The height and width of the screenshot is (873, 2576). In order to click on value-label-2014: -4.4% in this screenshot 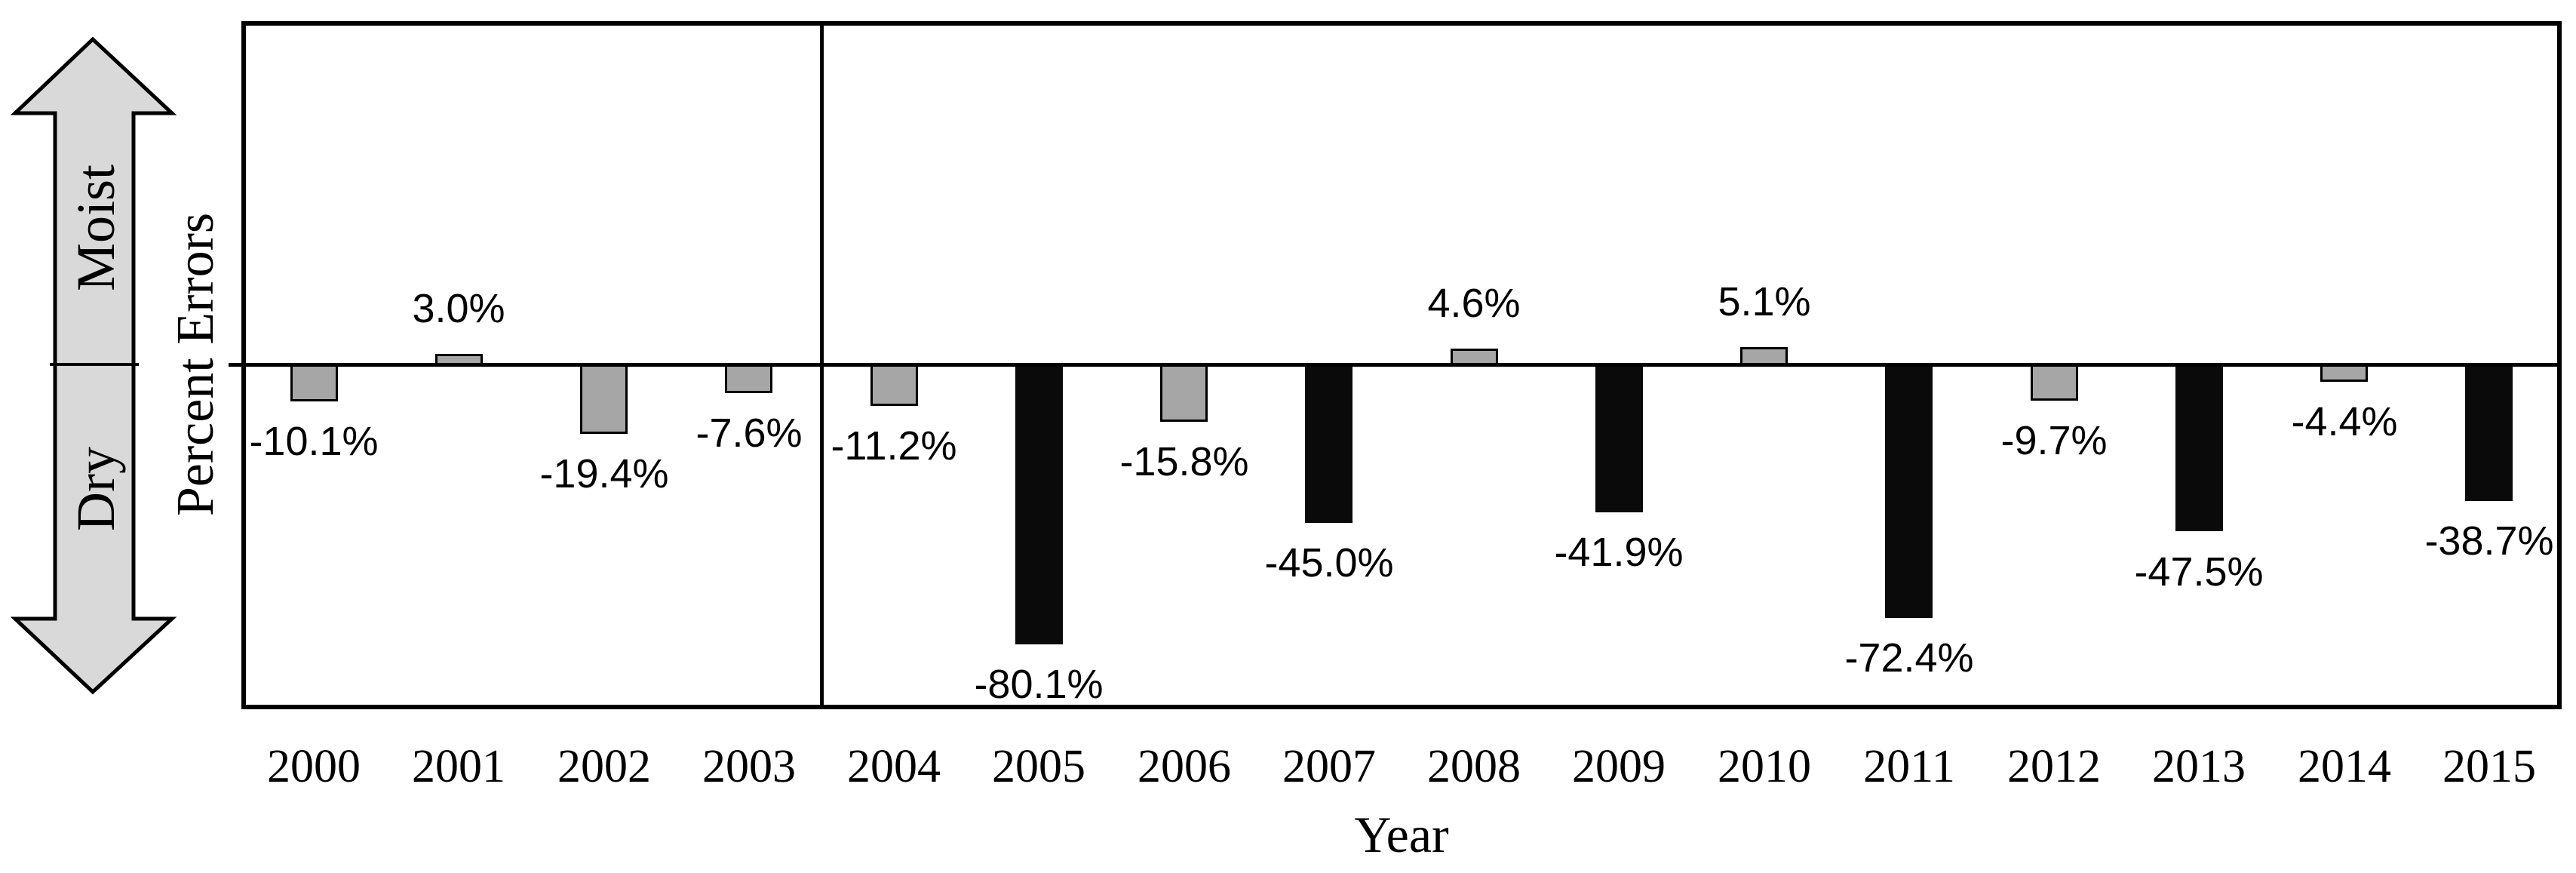, I will do `click(2344, 421)`.